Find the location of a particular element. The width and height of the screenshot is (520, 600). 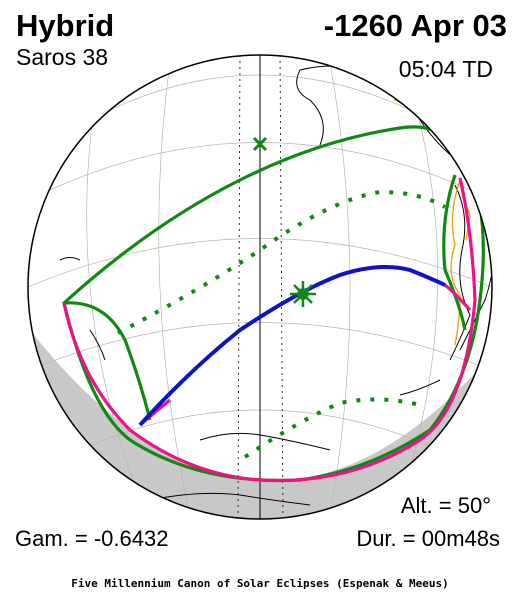

duration-label: Dur. = 00m48s is located at coordinates (428, 538).